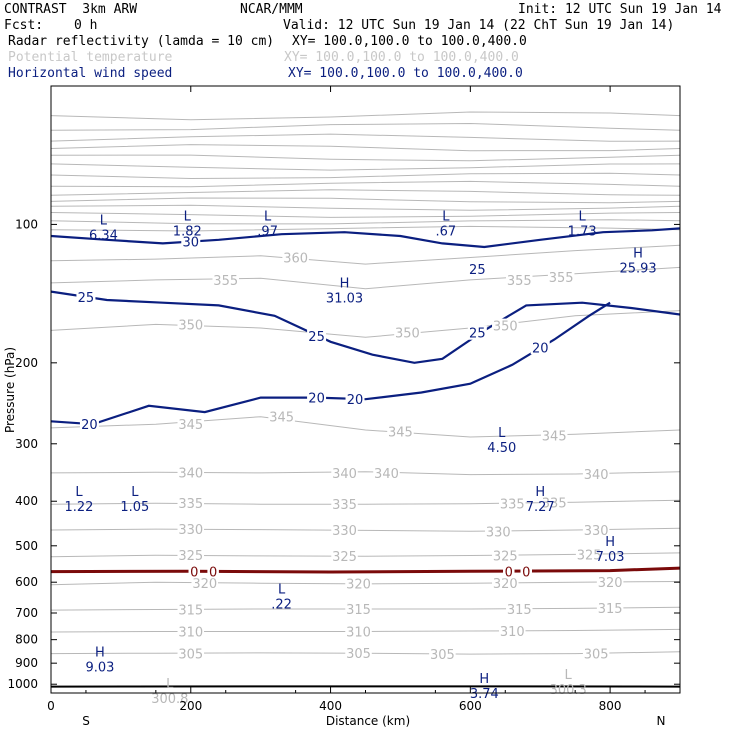  Describe the element at coordinates (86, 25) in the screenshot. I see `forecast-hour: 0 h` at that location.